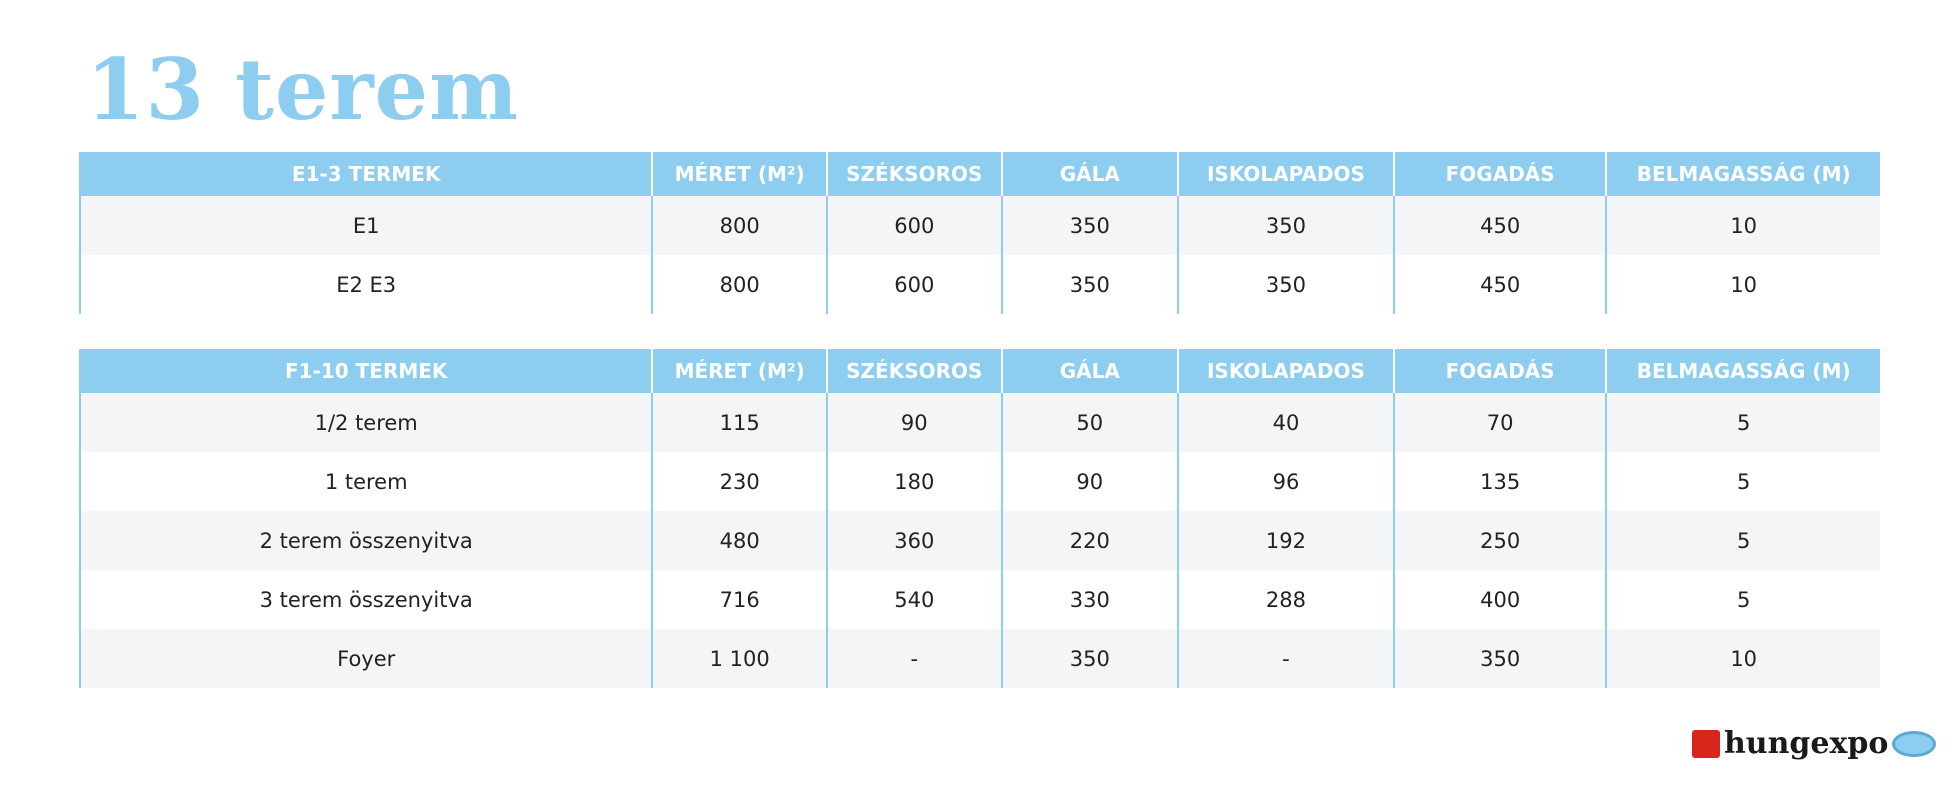 Image resolution: width=1959 pixels, height=800 pixels. What do you see at coordinates (365, 284) in the screenshot?
I see `cell: E2 E3` at bounding box center [365, 284].